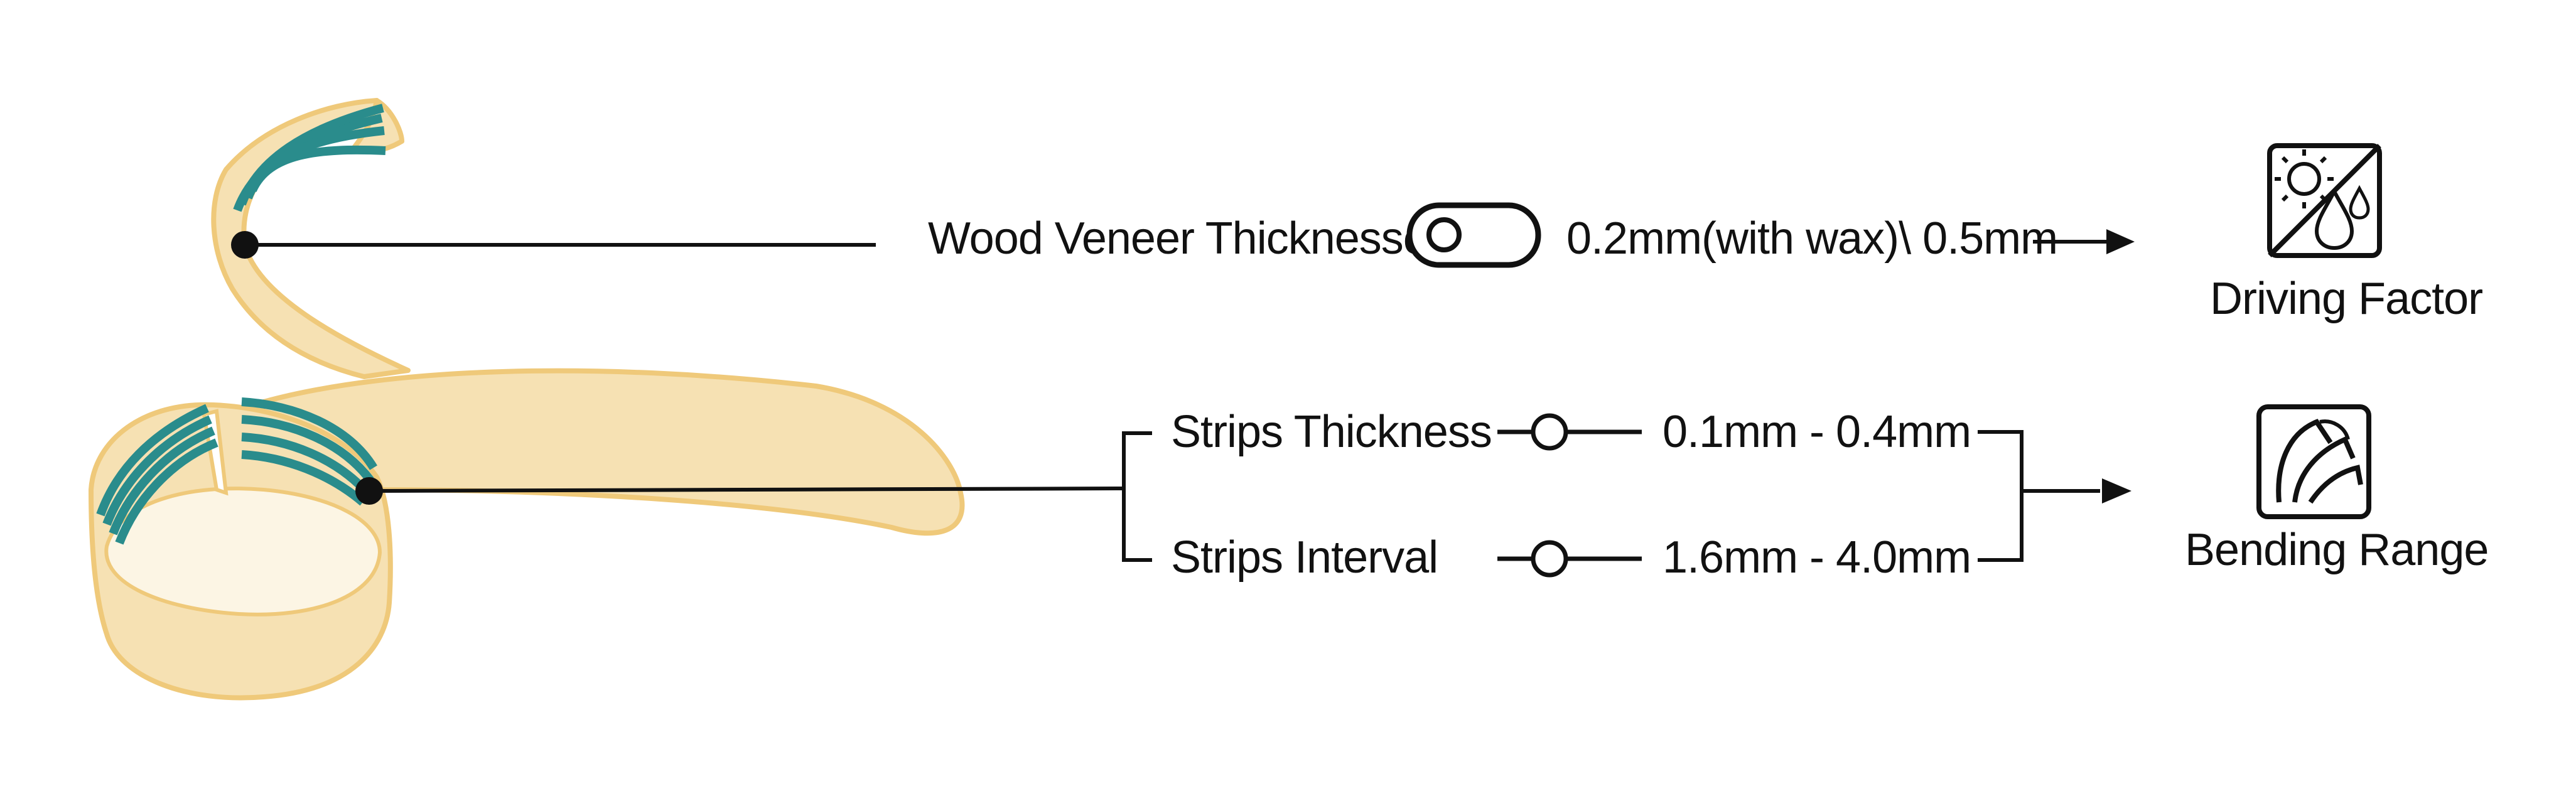  Describe the element at coordinates (1817, 432) in the screenshot. I see `strips-thickness-value: 0.1mm - 0.4mm` at that location.